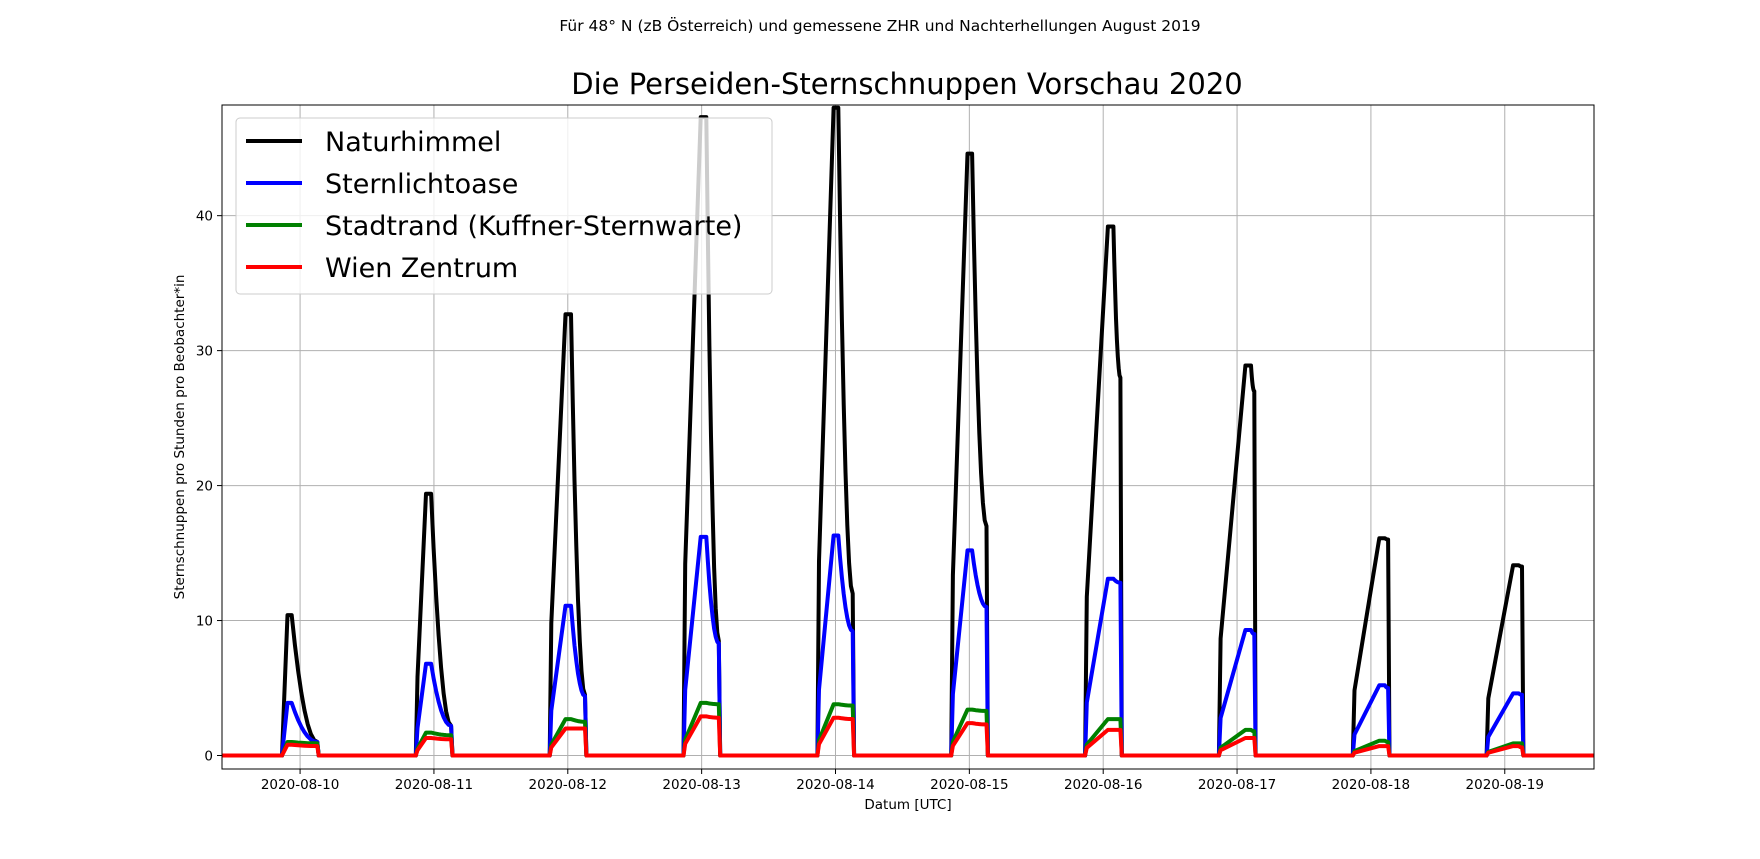 This screenshot has width=1760, height=859. Describe the element at coordinates (300, 785) in the screenshot. I see `x-tick-label: 2020-08-10` at that location.